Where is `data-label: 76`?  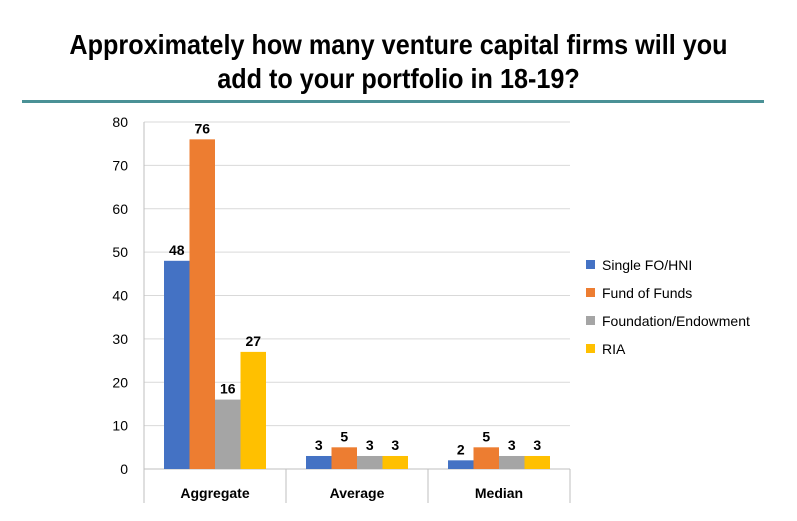
data-label: 76 is located at coordinates (202, 128).